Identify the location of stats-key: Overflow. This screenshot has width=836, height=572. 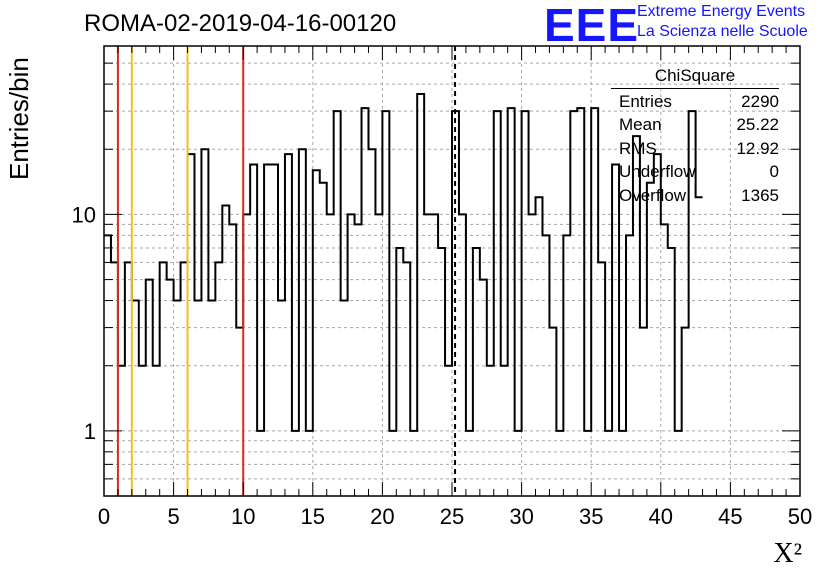
(653, 195).